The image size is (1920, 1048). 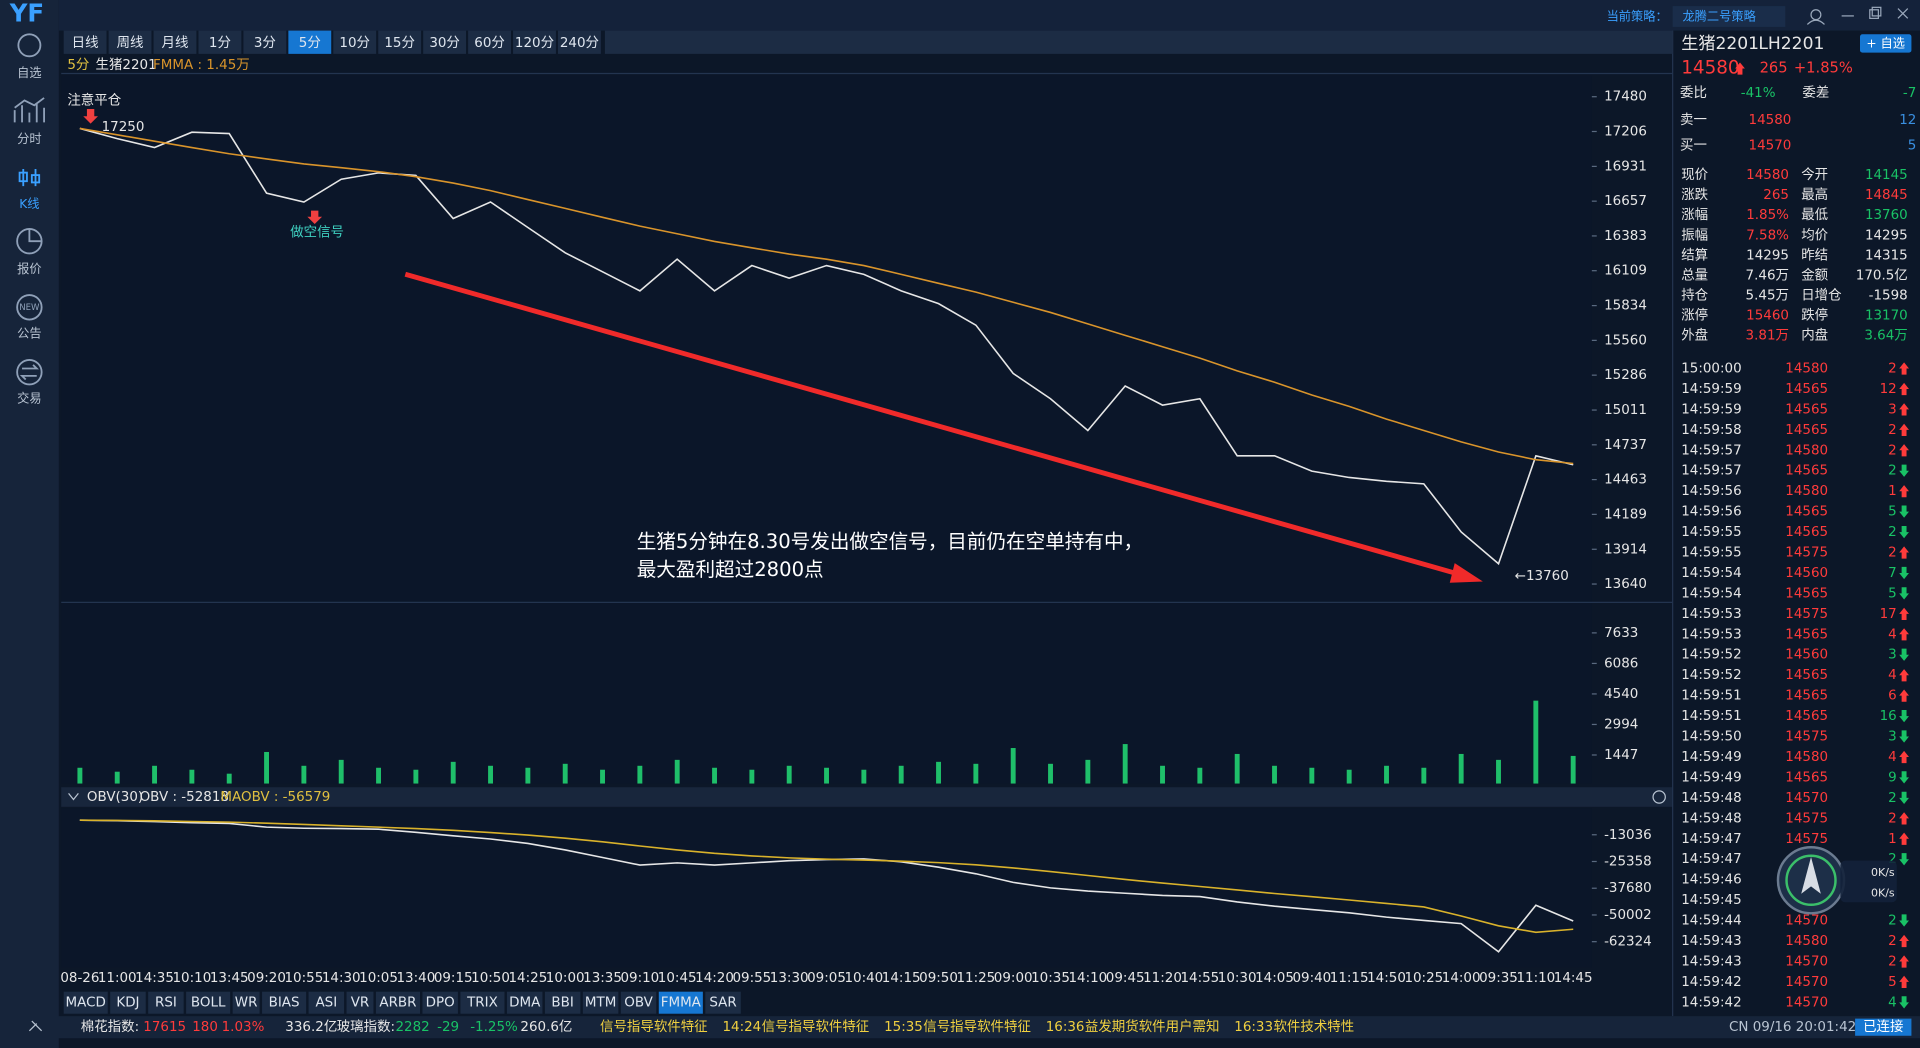 What do you see at coordinates (73, 796) in the screenshot?
I see `collapse-icon` at bounding box center [73, 796].